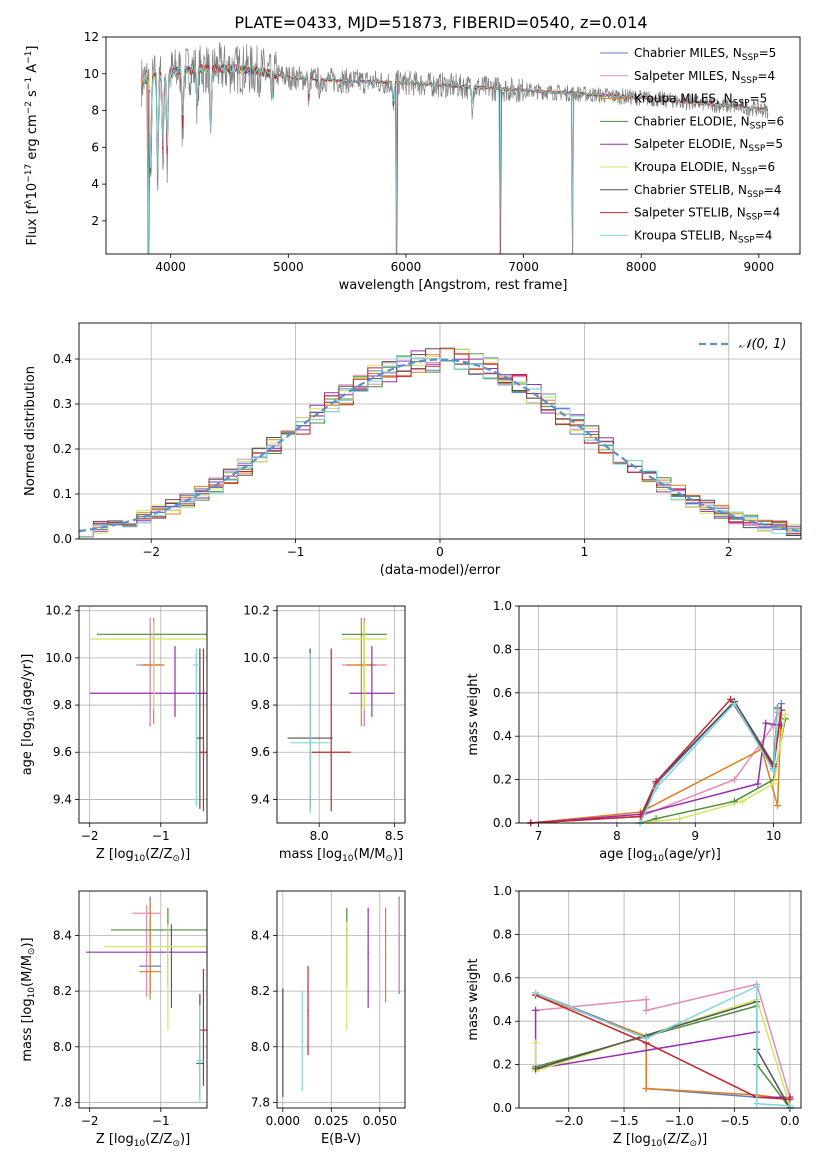 This screenshot has width=819, height=1170. Describe the element at coordinates (766, 167) in the screenshot. I see `legend-tail: =6` at that location.